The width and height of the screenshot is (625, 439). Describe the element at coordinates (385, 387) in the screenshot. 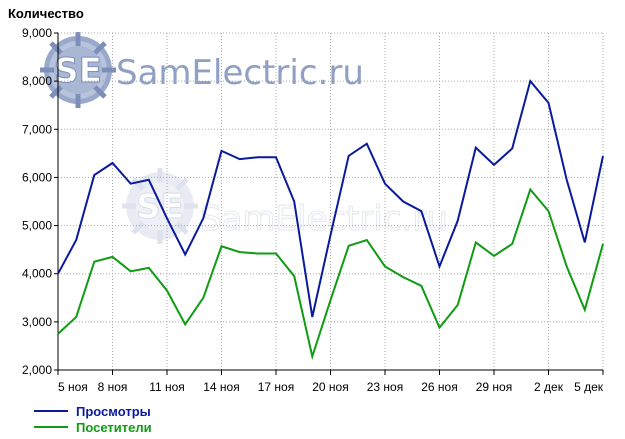

I see `x-tick-label: 23 ноя` at that location.